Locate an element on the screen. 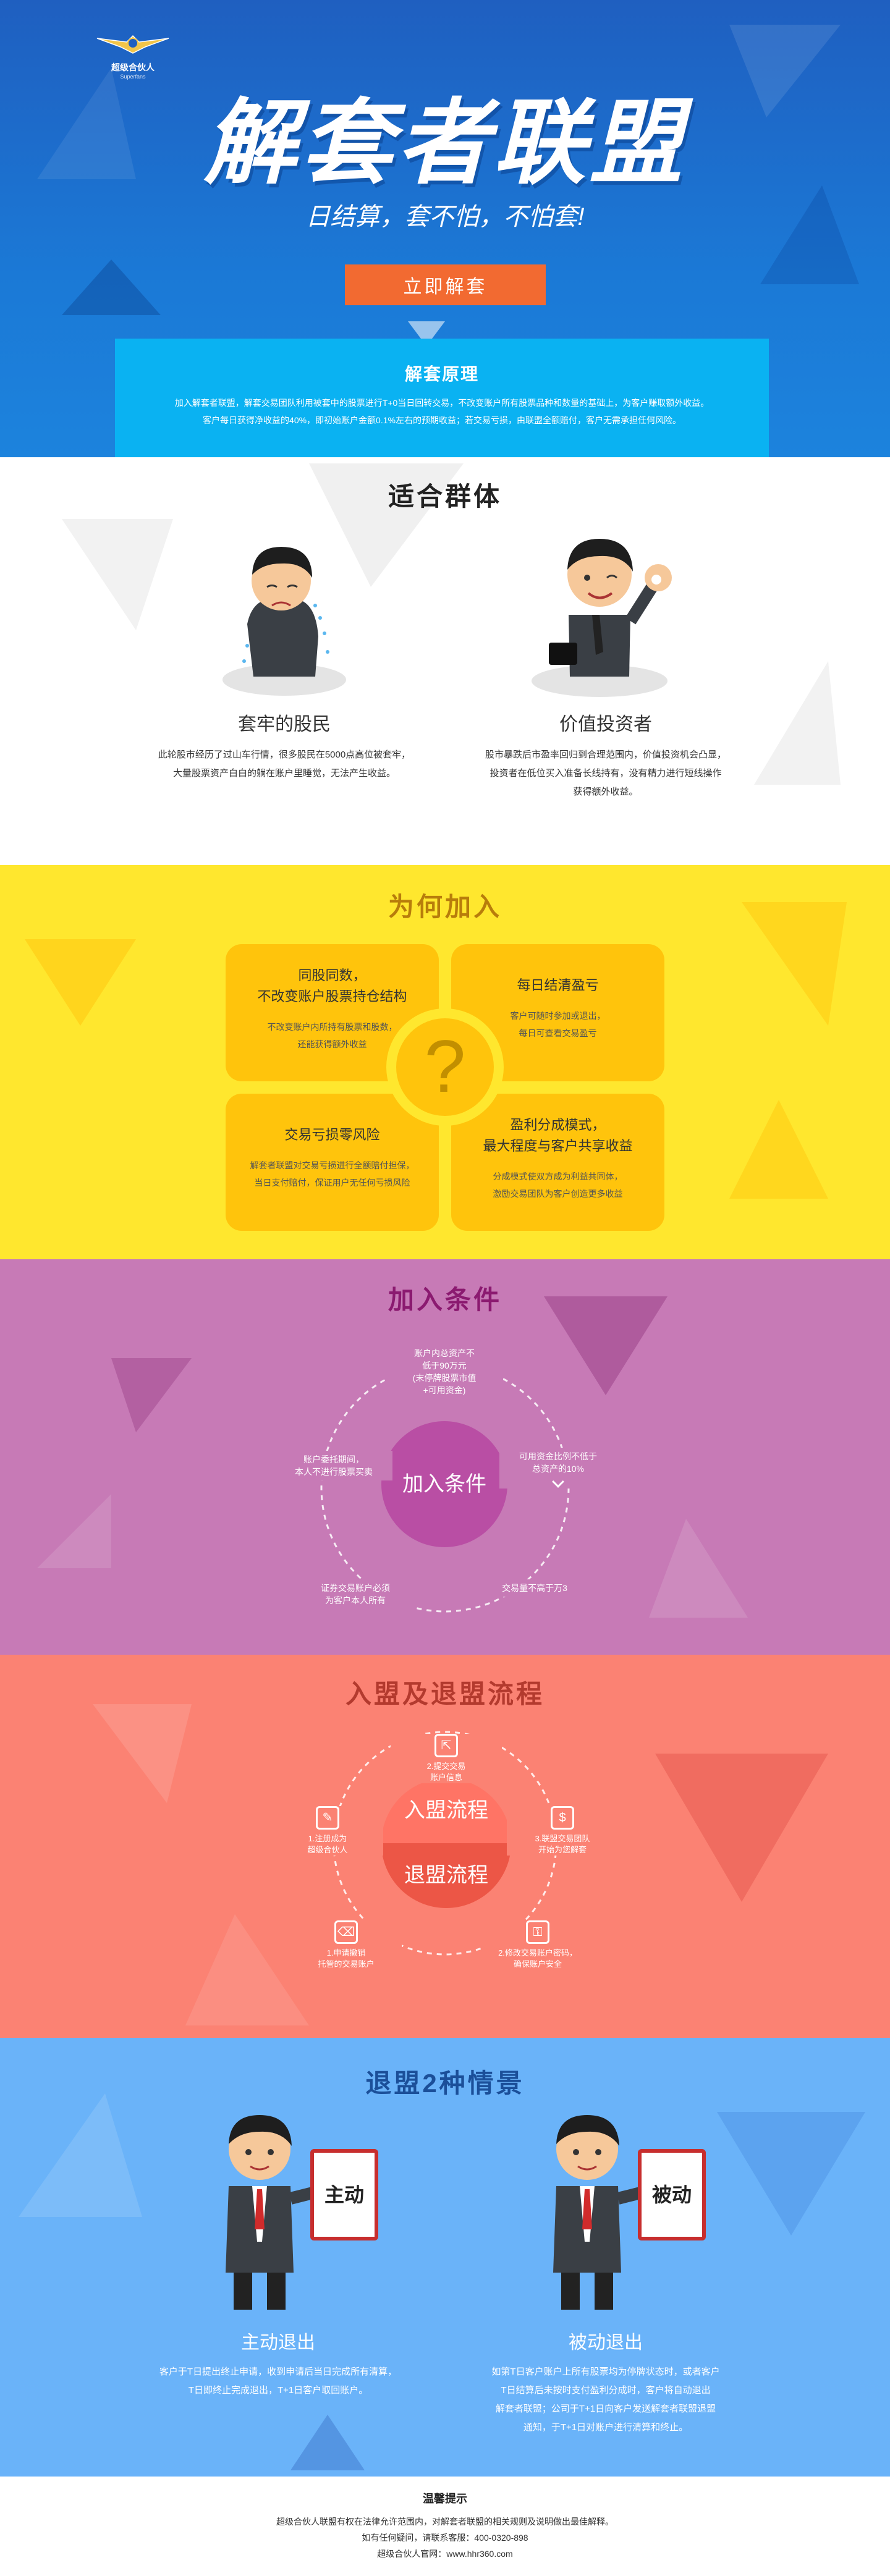 This screenshot has width=890, height=2576. money-bag-icon: $ is located at coordinates (562, 1818).